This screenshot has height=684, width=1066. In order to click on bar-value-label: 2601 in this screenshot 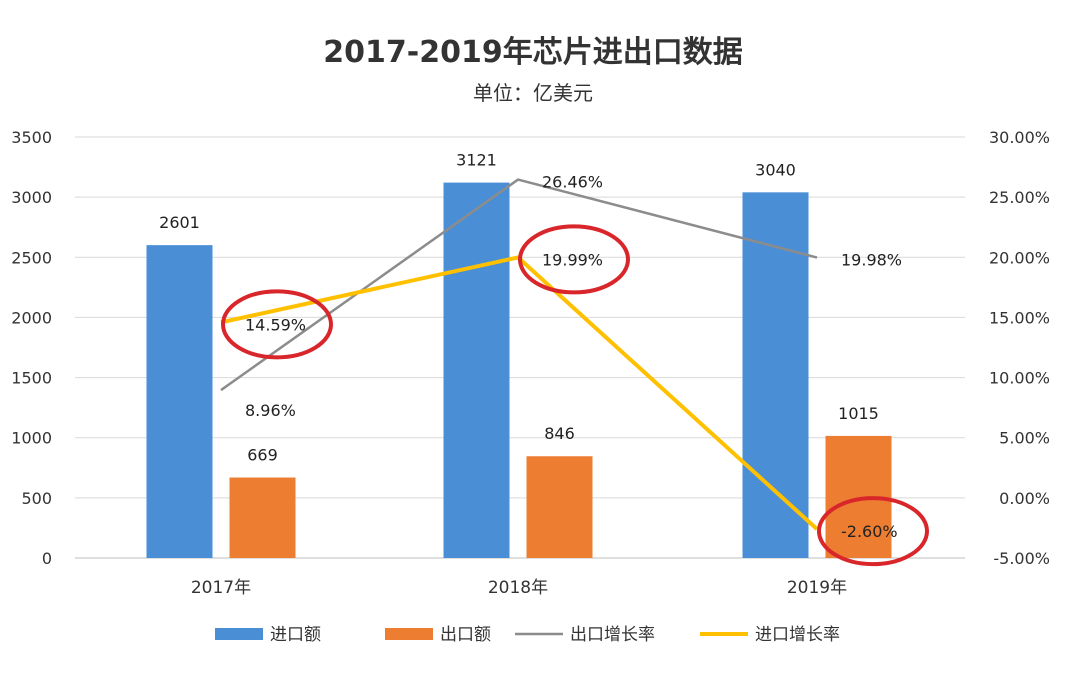, I will do `click(179, 222)`.